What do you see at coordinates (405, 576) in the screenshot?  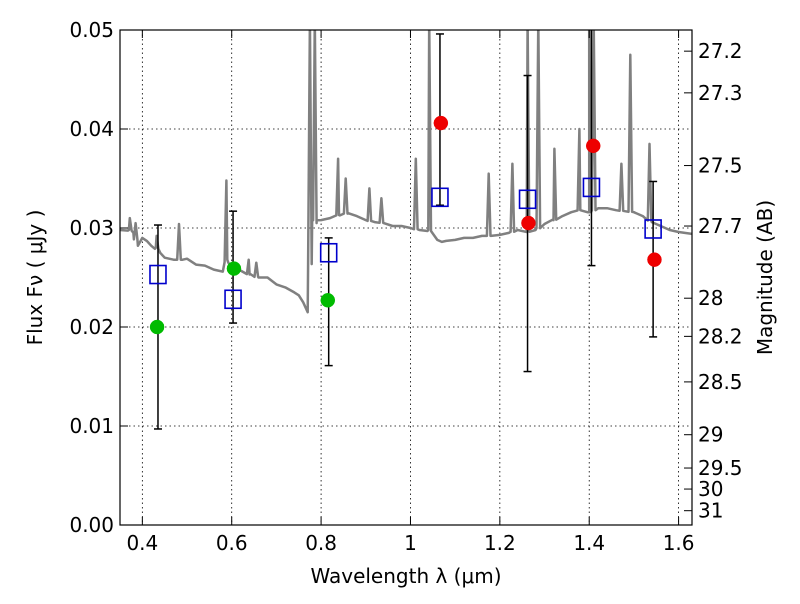 I see `x-axis-label: Wavelength λ (μm)` at bounding box center [405, 576].